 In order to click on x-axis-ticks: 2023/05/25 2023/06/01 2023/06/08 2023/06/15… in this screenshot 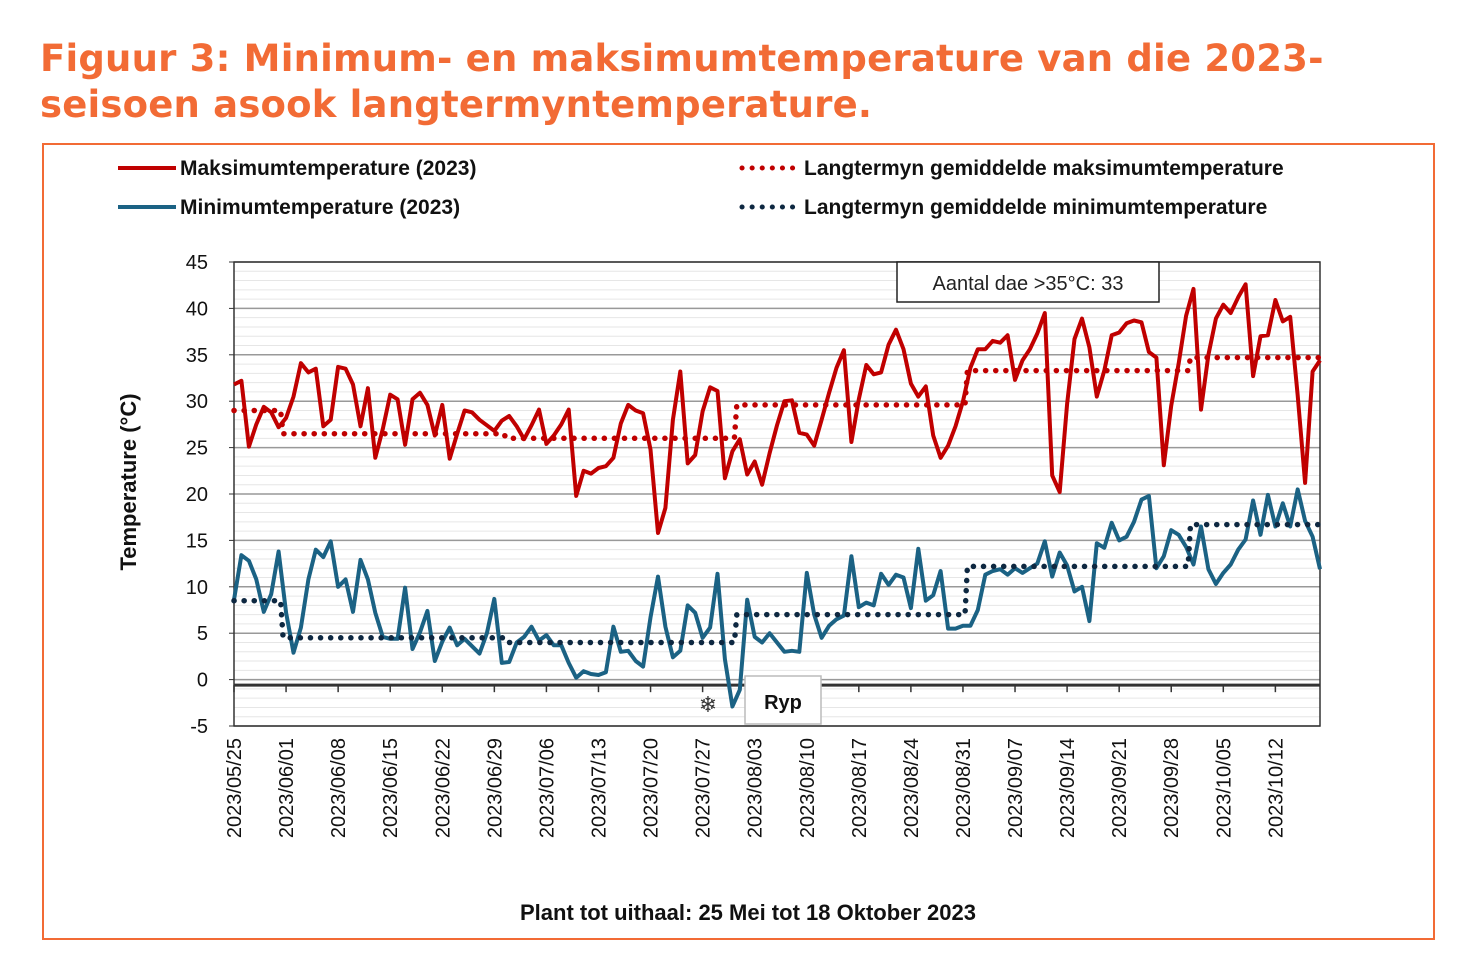, I will do `click(755, 761)`.